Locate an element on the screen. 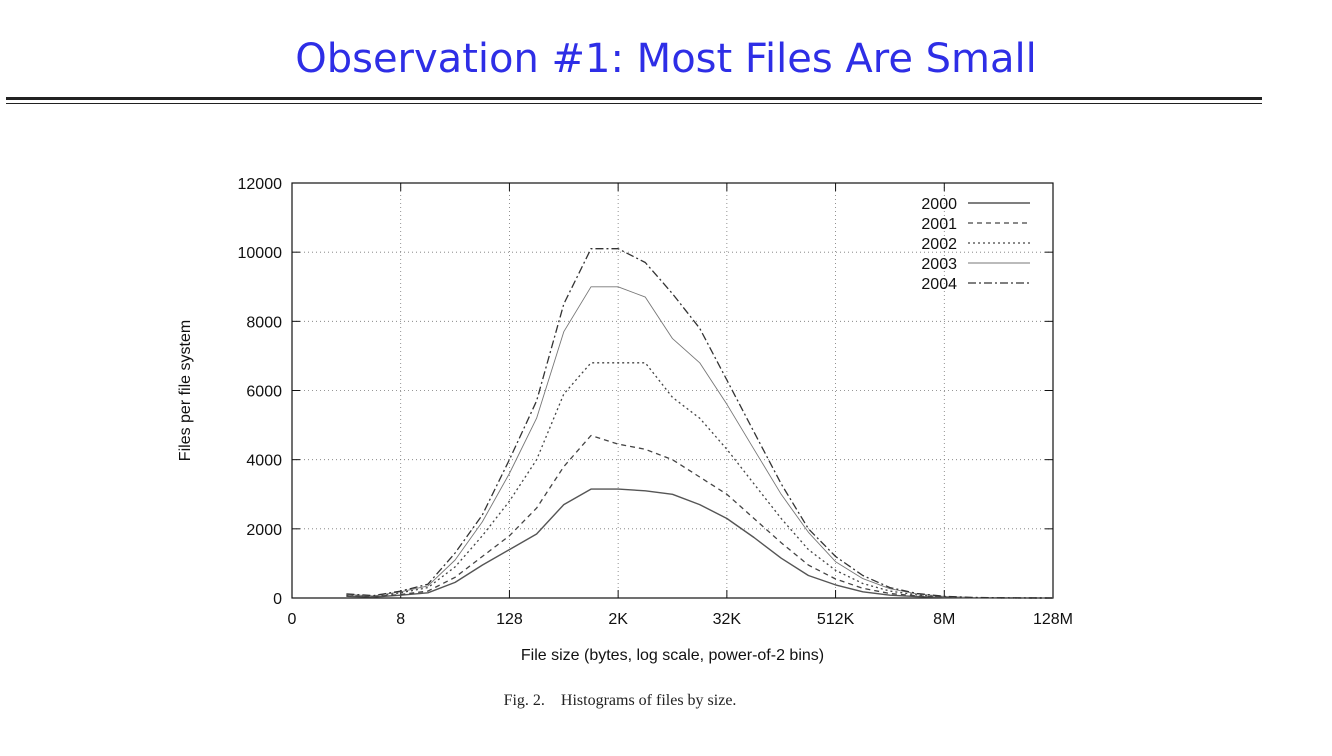 This screenshot has width=1332, height=756. y-tick-label: 0 is located at coordinates (277, 599).